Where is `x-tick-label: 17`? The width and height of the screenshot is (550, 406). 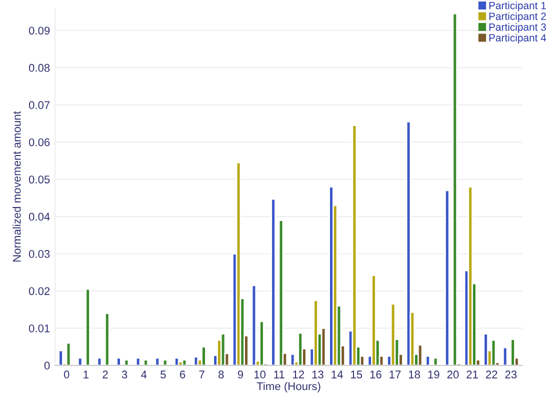
x-tick-label: 17 is located at coordinates (395, 374).